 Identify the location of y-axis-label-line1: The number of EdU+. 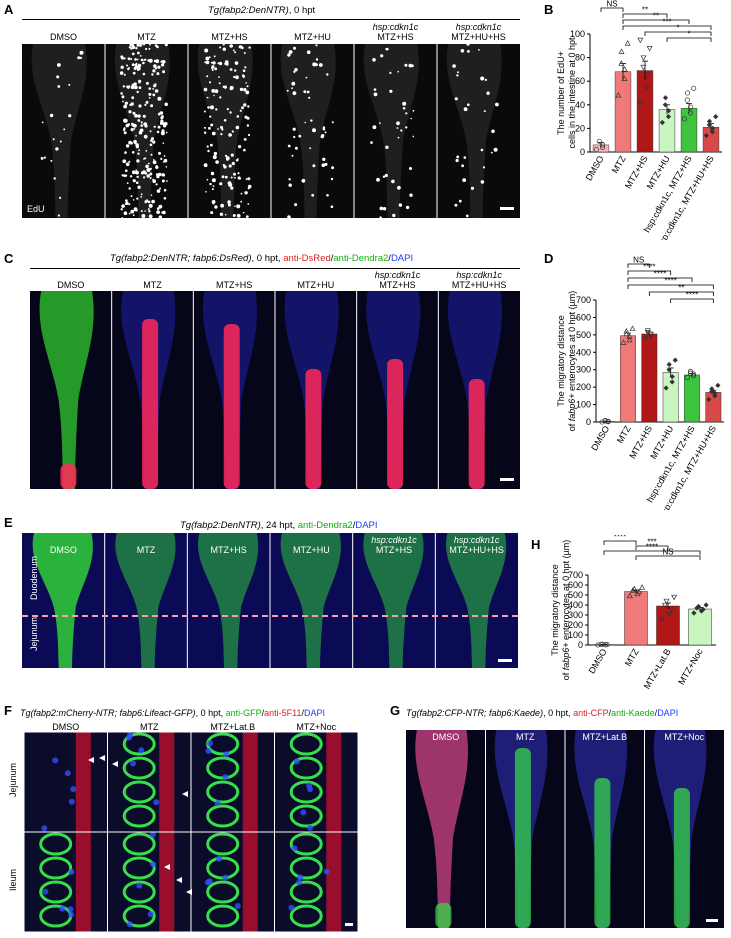
(561, 93).